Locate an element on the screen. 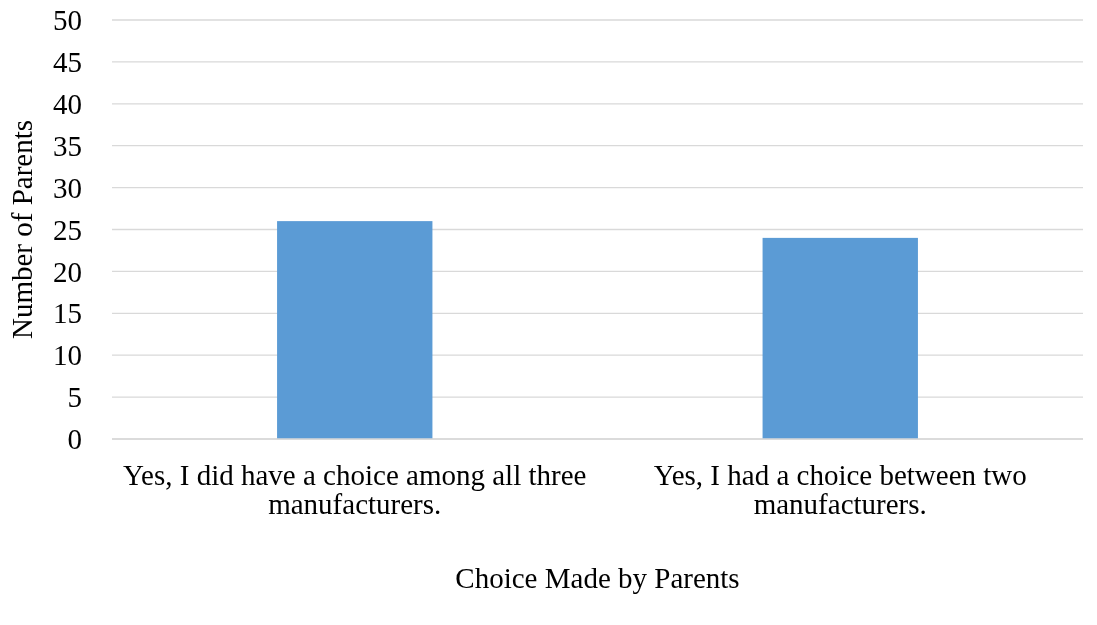 The width and height of the screenshot is (1097, 625). y-tick-label: 25 is located at coordinates (67, 229).